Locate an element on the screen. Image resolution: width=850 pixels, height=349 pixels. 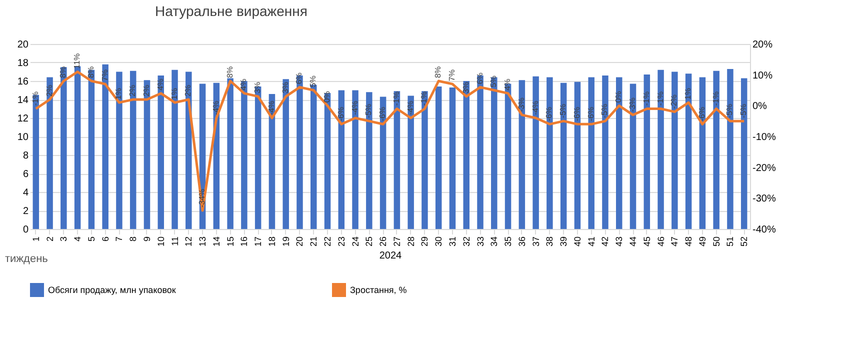
x-tick-label: 28 is located at coordinates (411, 241).